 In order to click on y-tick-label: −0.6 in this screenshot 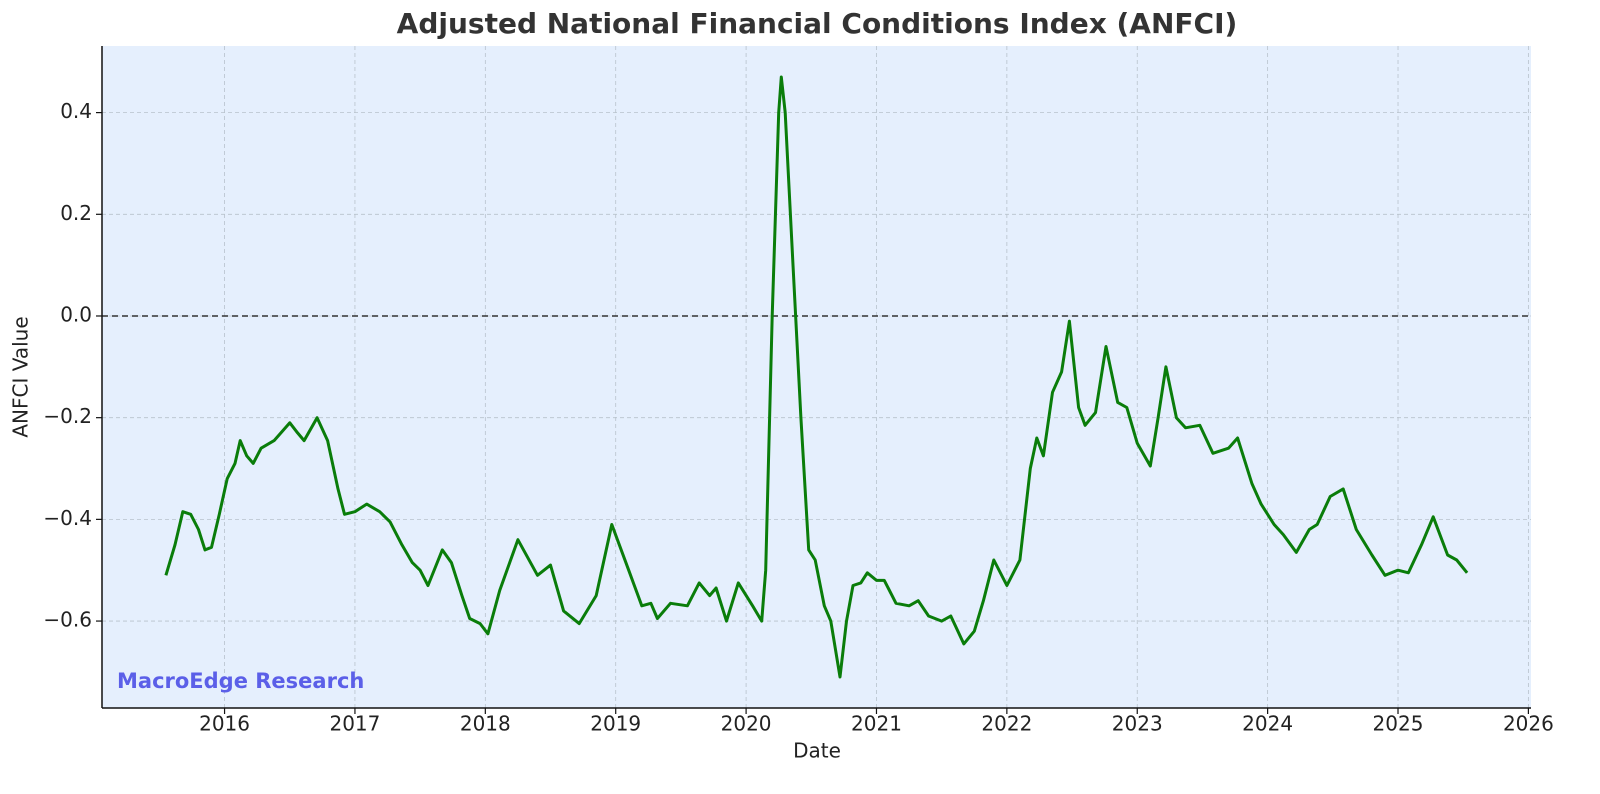, I will do `click(67, 620)`.